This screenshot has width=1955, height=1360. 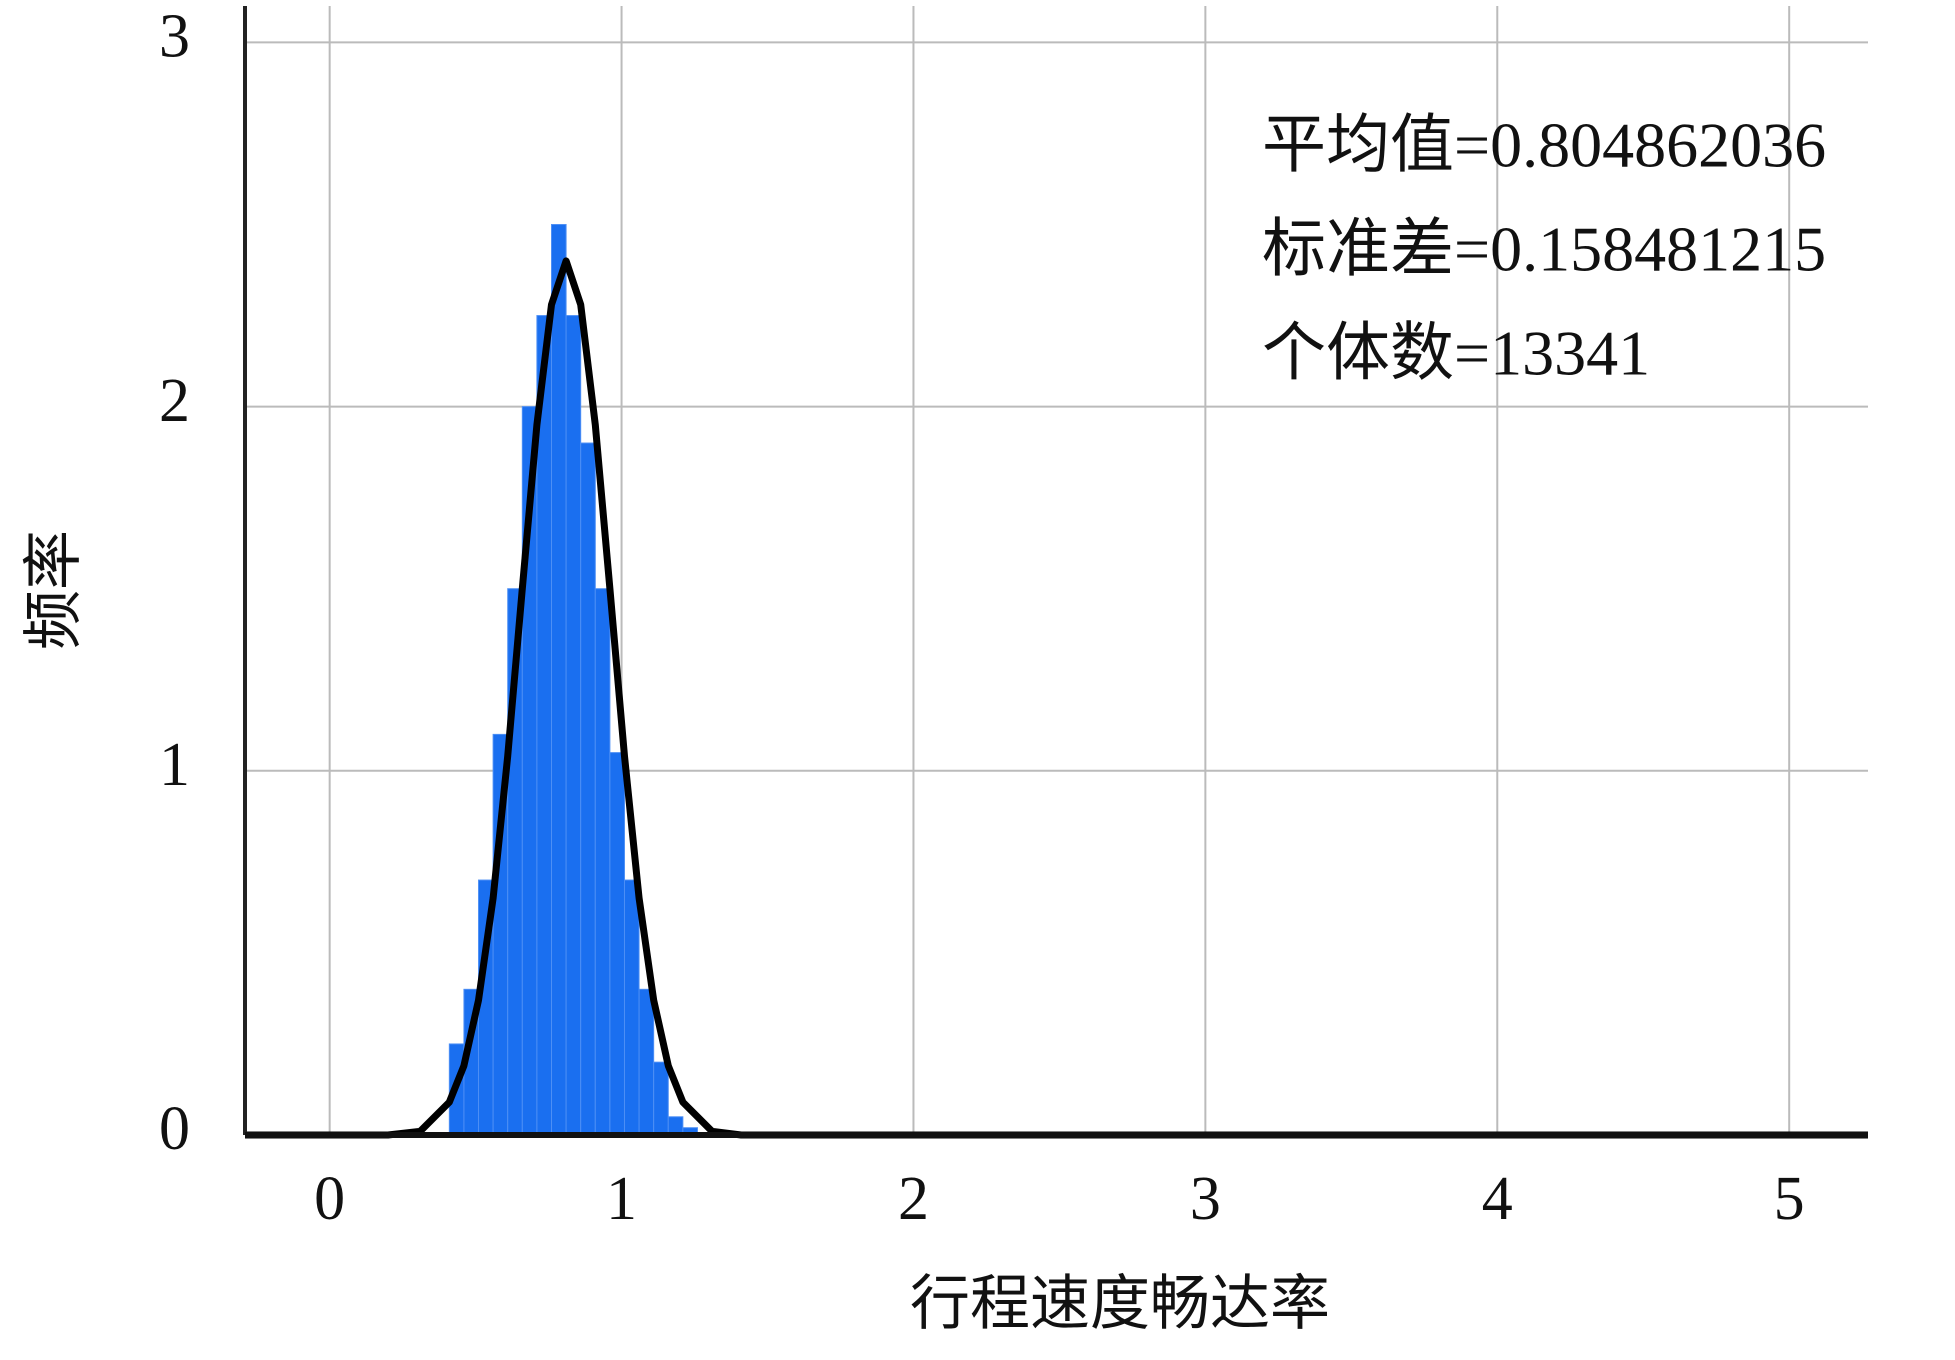 What do you see at coordinates (1544, 145) in the screenshot?
I see `annotation: 平均值=0.804862036` at bounding box center [1544, 145].